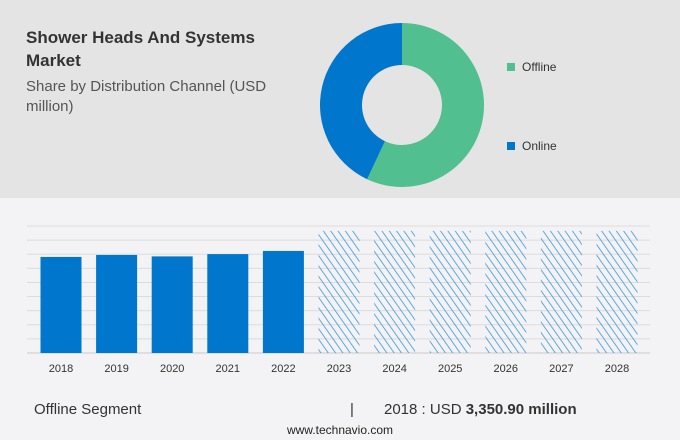 The height and width of the screenshot is (440, 680). Describe the element at coordinates (394, 369) in the screenshot. I see `x-tick-label: 2024` at that location.